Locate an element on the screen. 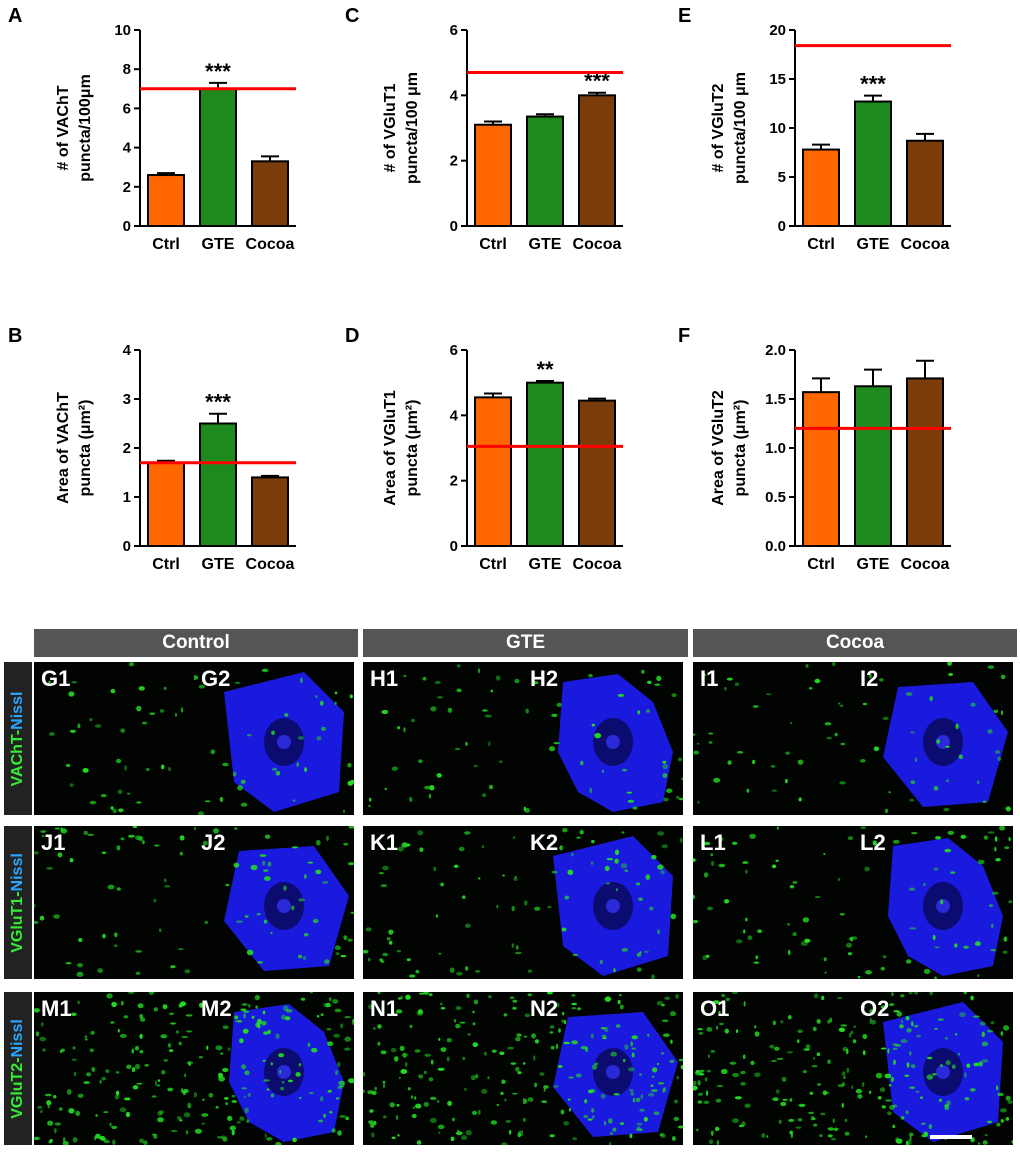 The width and height of the screenshot is (1020, 1158). micrograph-k1: K1 is located at coordinates (443, 902).